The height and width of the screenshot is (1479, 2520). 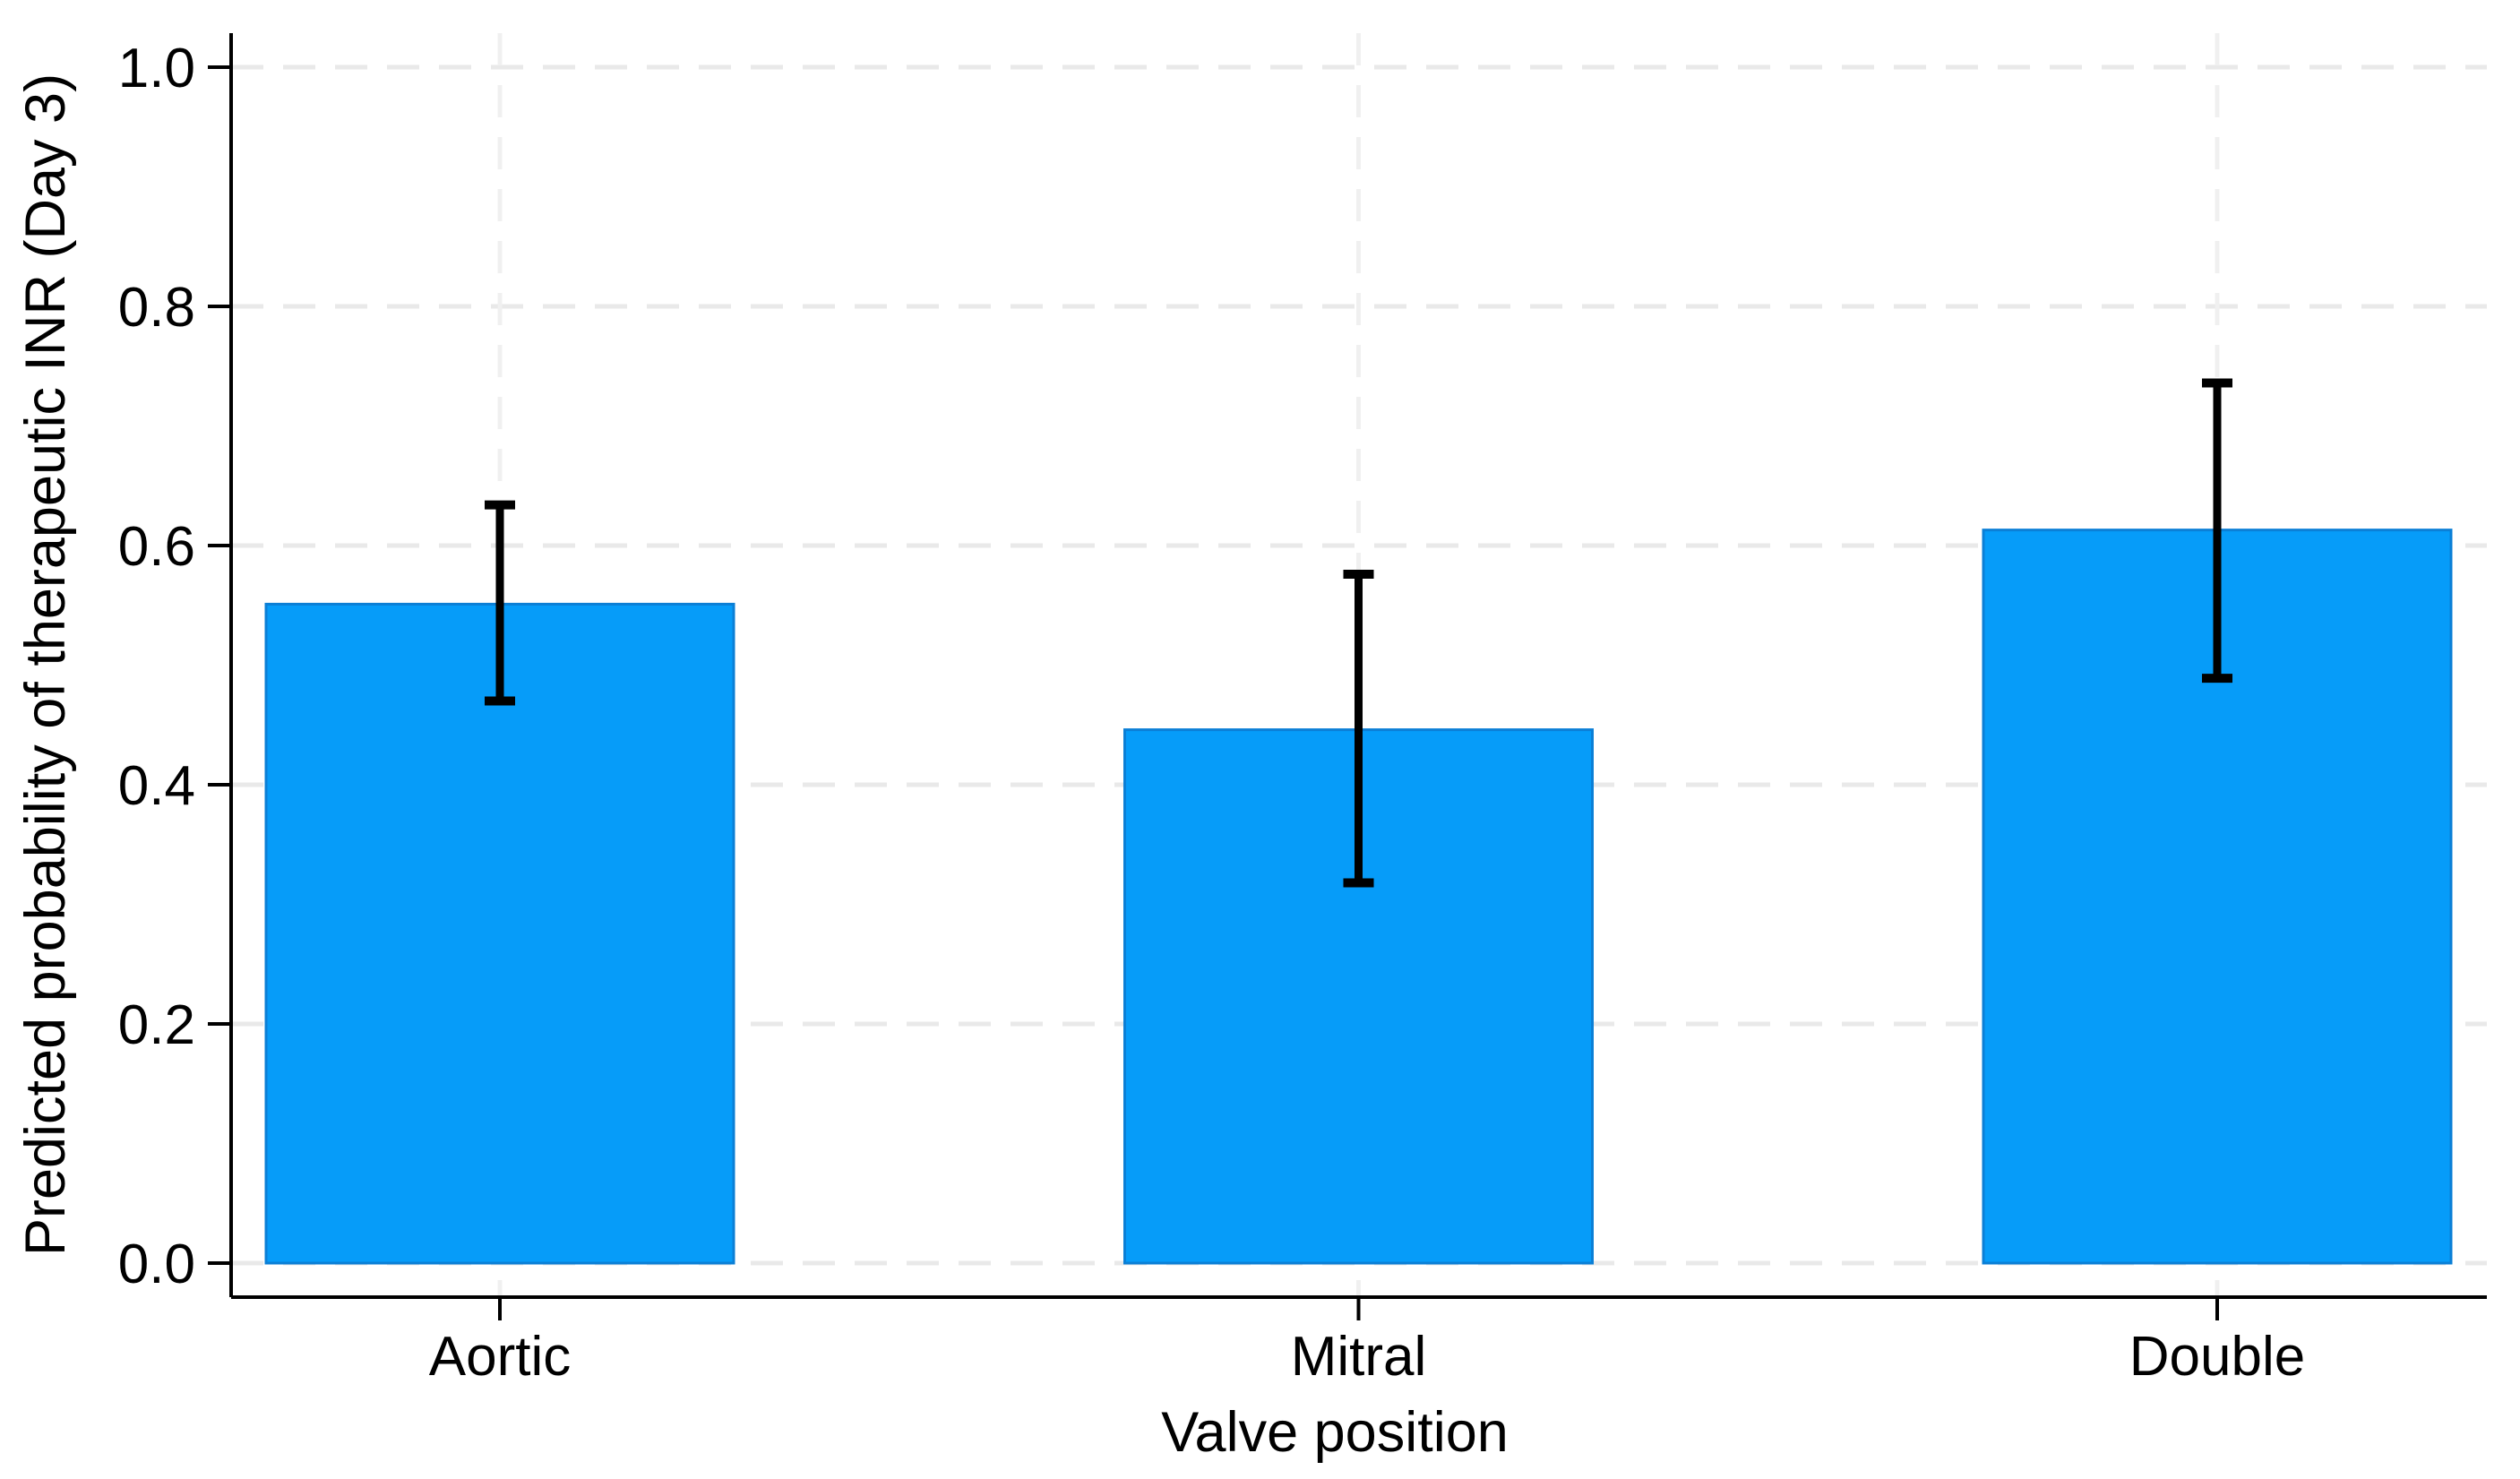 What do you see at coordinates (156, 69) in the screenshot?
I see `y-tick-label: 1.0` at bounding box center [156, 69].